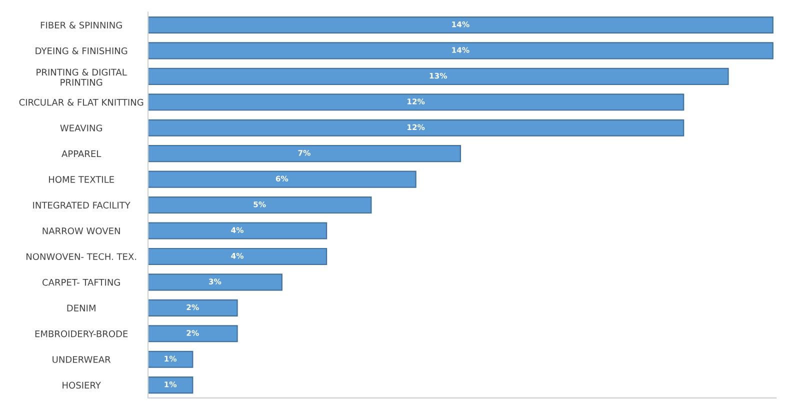 This screenshot has height=404, width=800. What do you see at coordinates (81, 308) in the screenshot?
I see `y-tick-label: DENIM` at bounding box center [81, 308].